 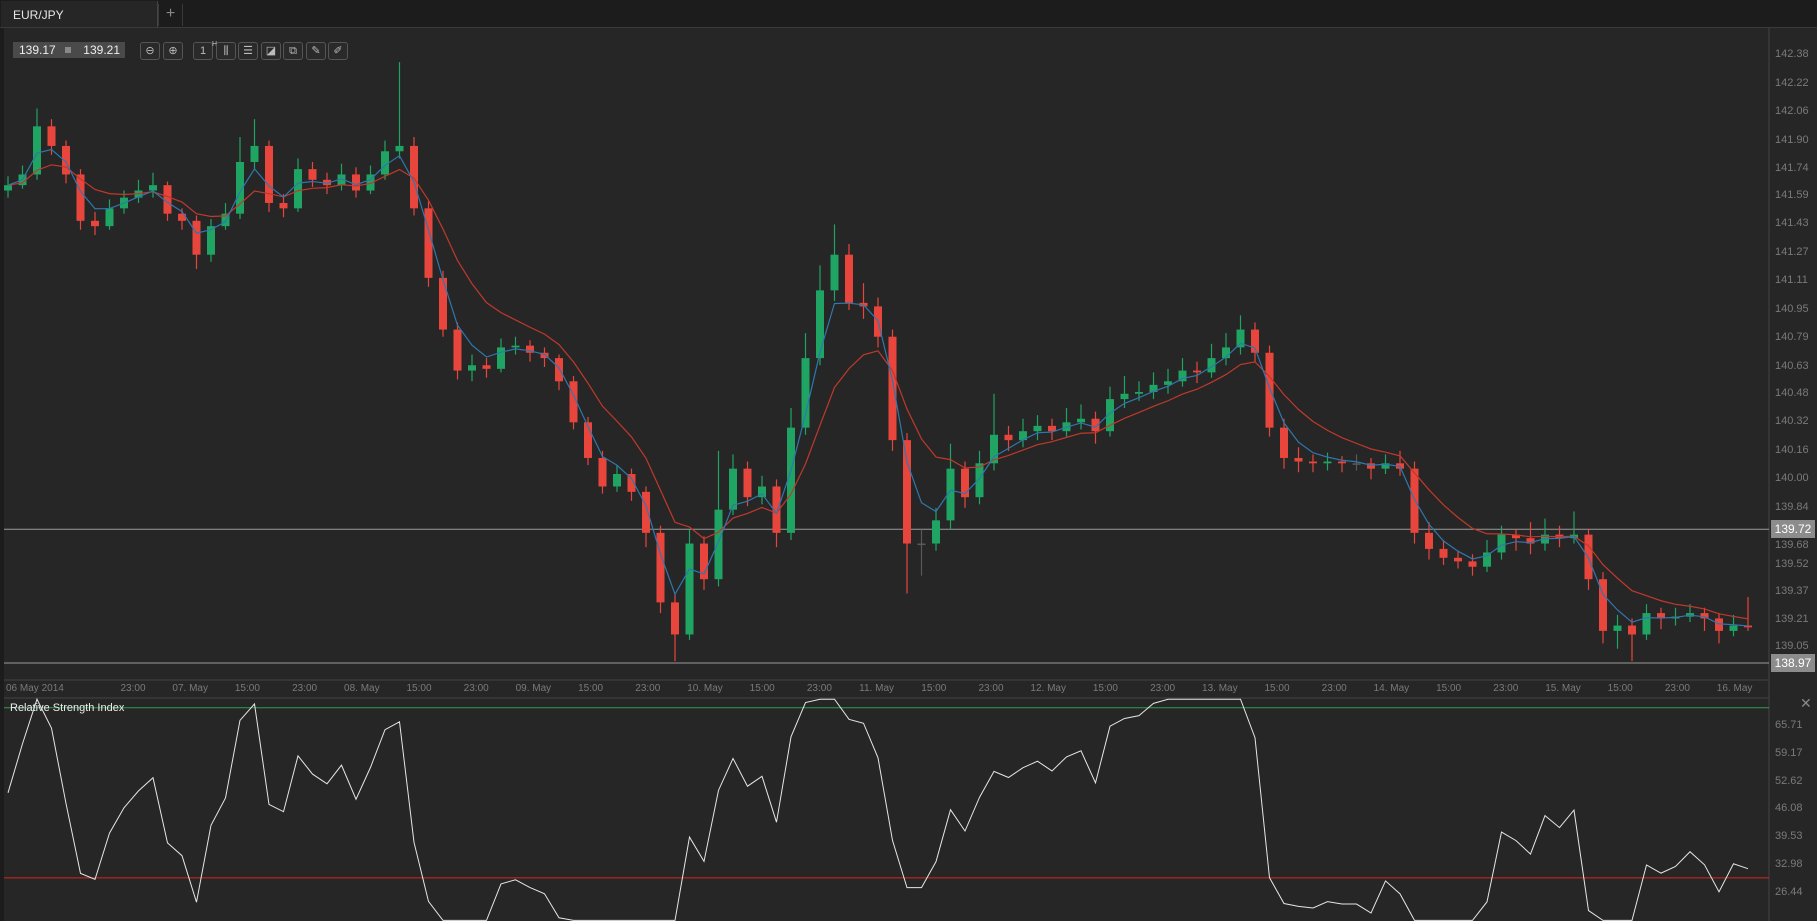 What do you see at coordinates (38, 15) in the screenshot?
I see `tab-label: EUR/JPY` at bounding box center [38, 15].